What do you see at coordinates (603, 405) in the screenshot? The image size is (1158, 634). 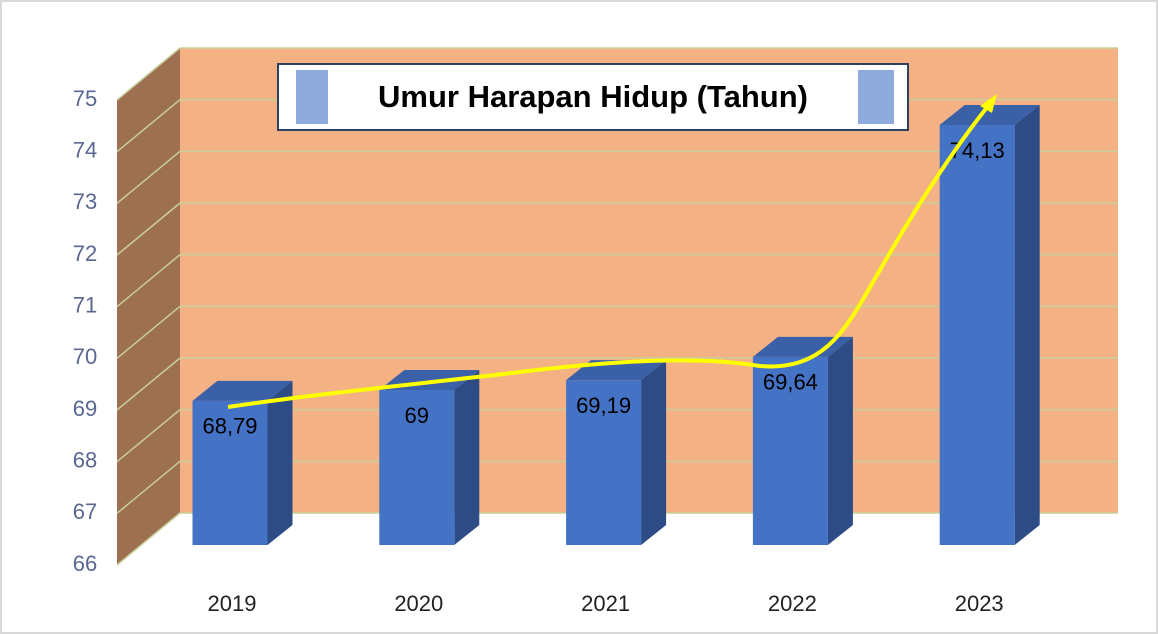 I see `value-label: 69,19` at bounding box center [603, 405].